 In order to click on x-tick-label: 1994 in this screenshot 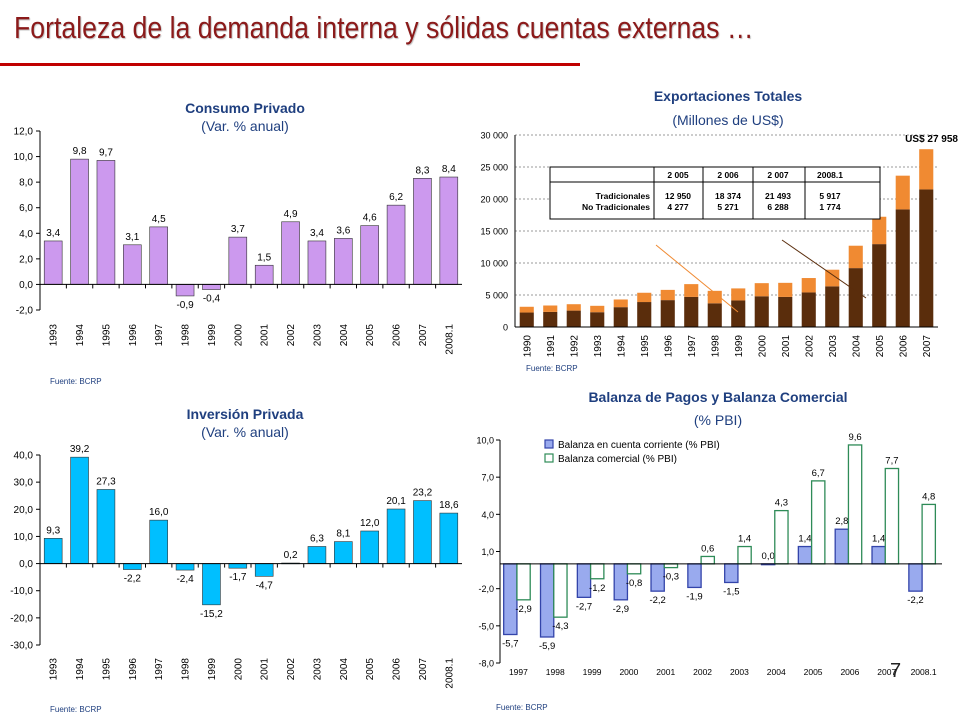, I will do `click(80, 669)`.